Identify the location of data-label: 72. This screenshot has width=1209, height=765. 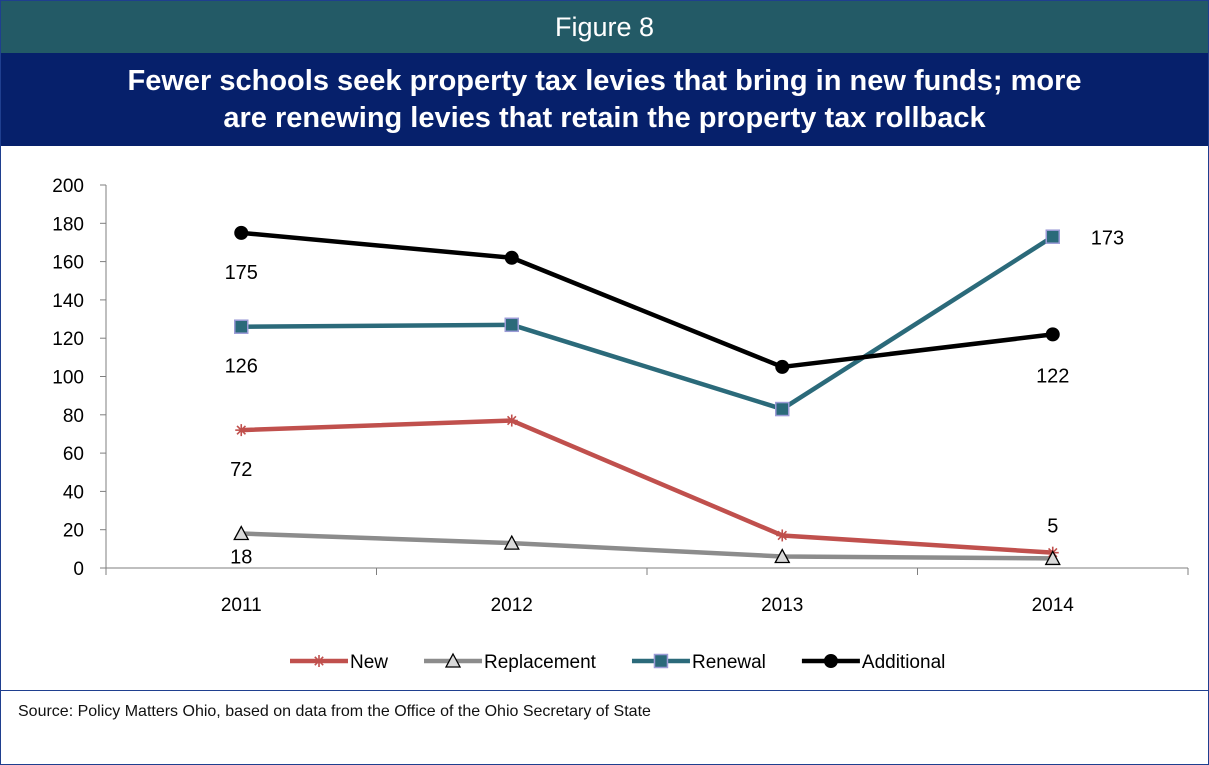
(241, 470).